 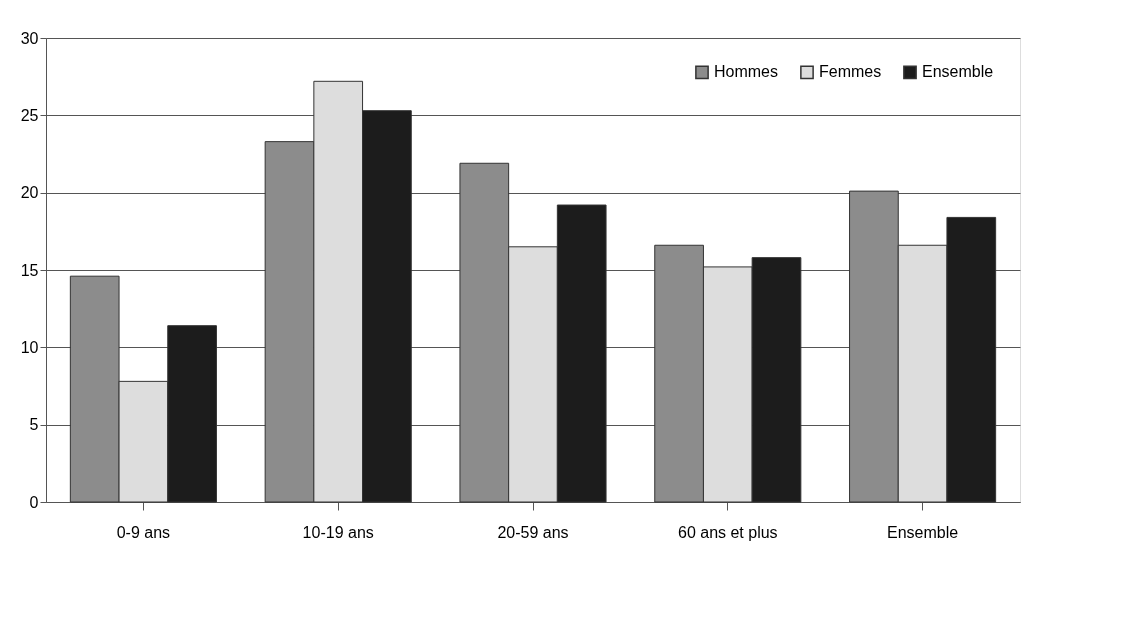 What do you see at coordinates (746, 72) in the screenshot?
I see `legend-label: Hommes` at bounding box center [746, 72].